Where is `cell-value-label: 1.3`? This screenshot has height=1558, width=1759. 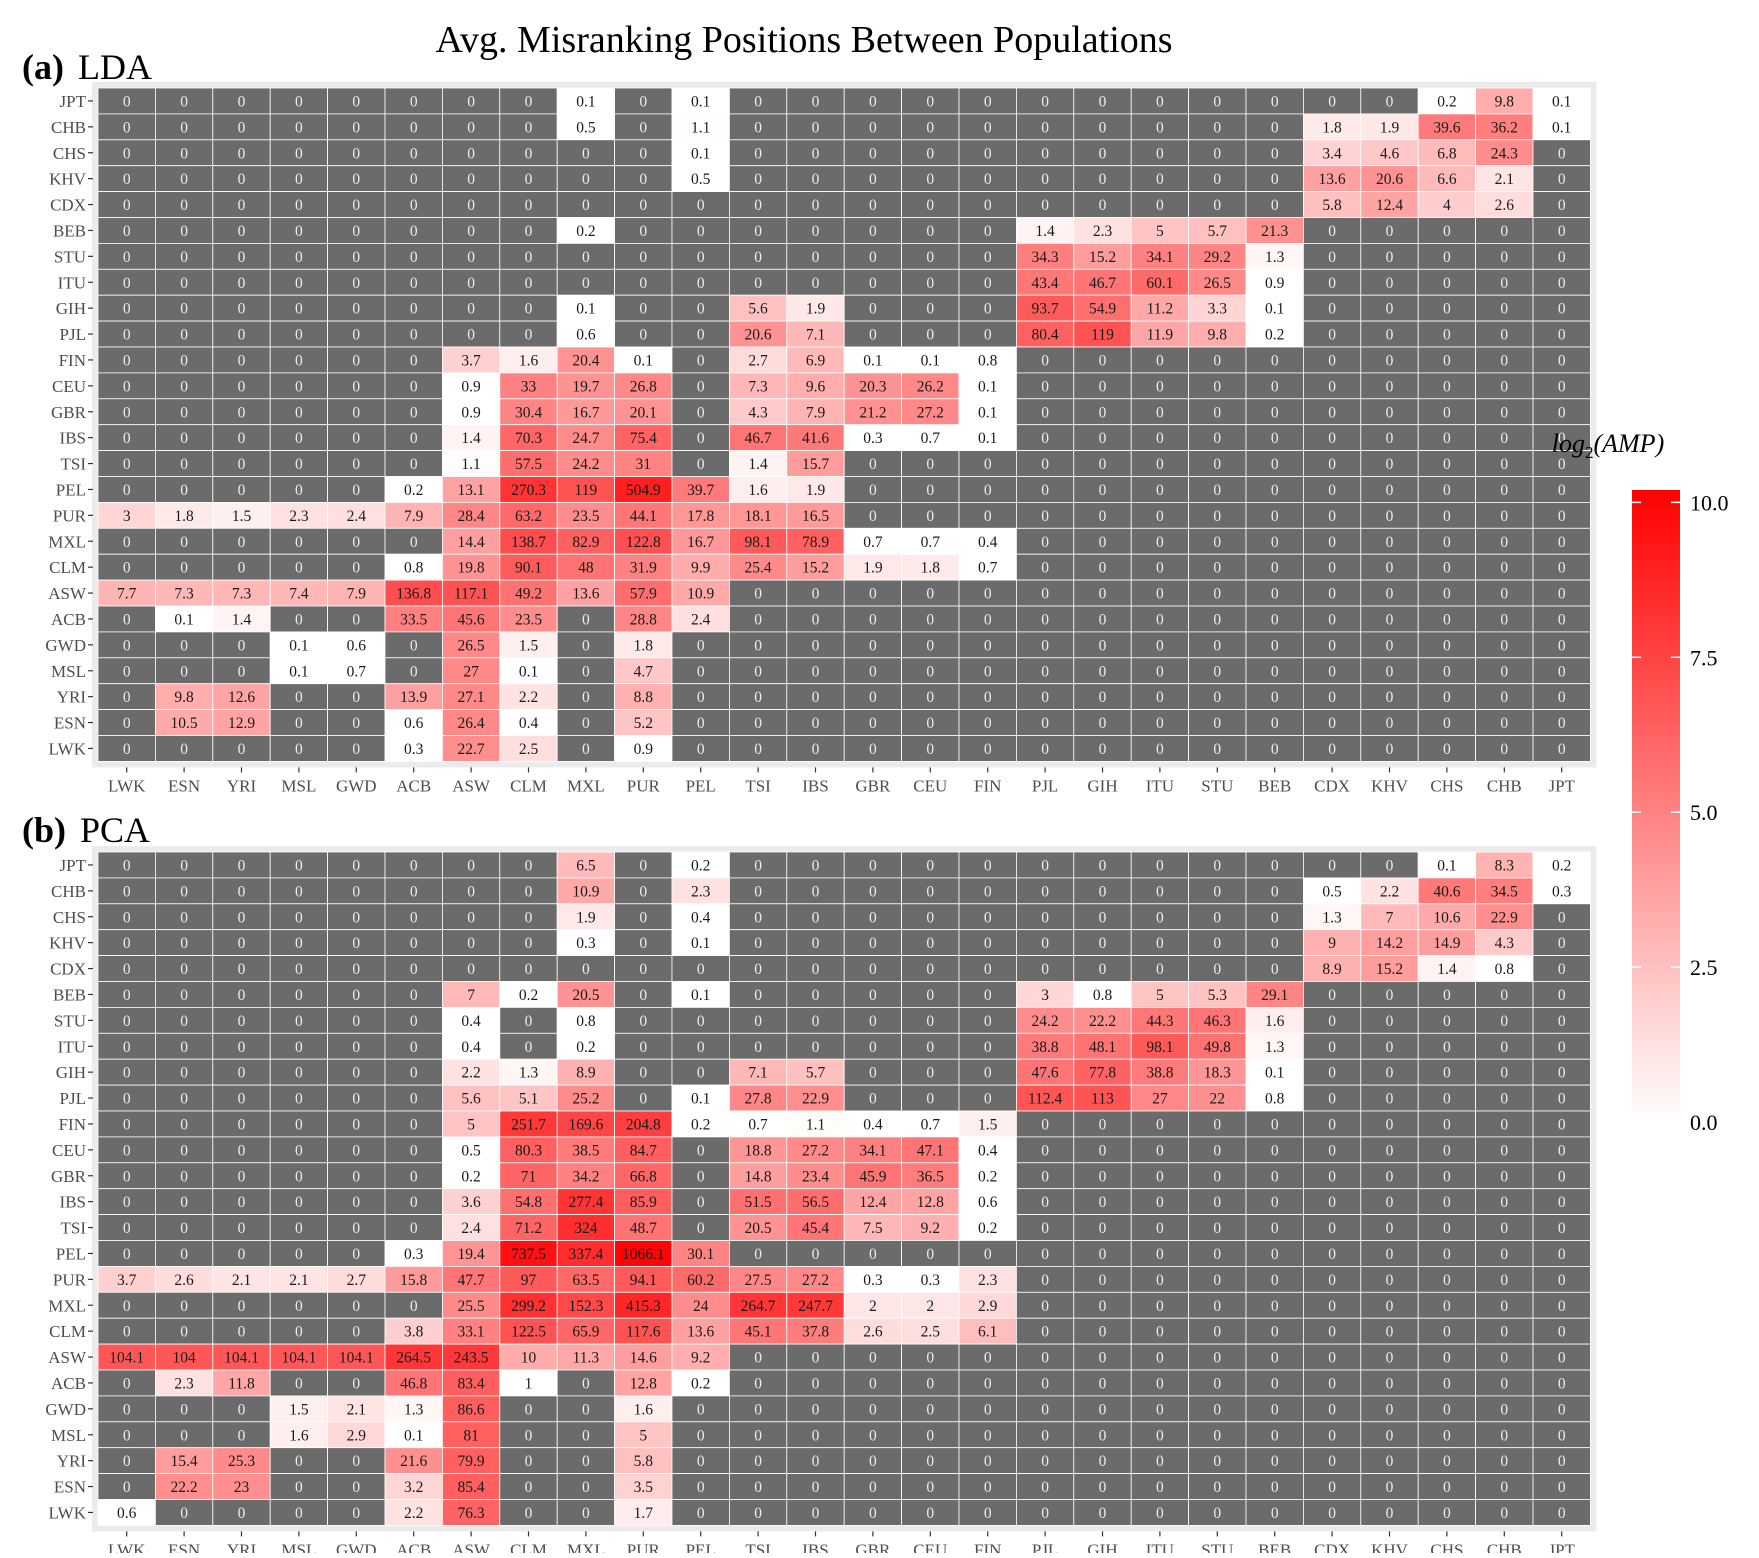
cell-value-label: 1.3 is located at coordinates (1275, 257).